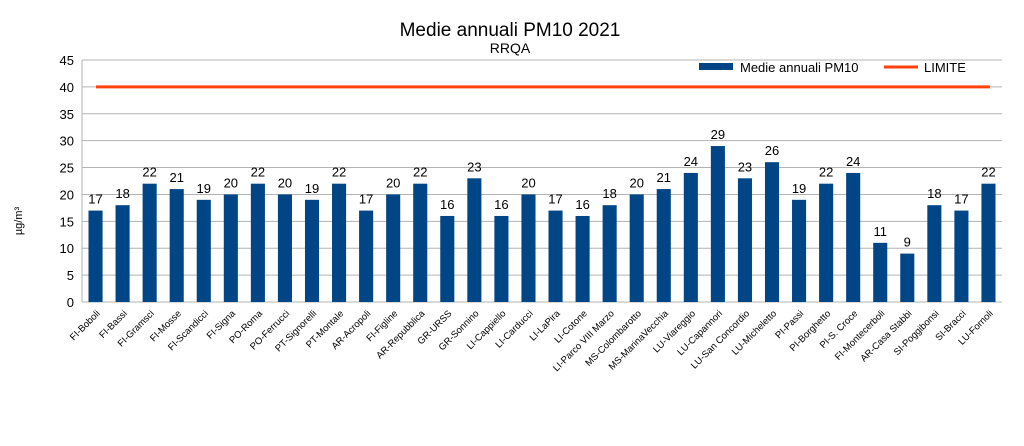 The image size is (1024, 446). What do you see at coordinates (510, 48) in the screenshot?
I see `chart-subtitle: RRQA` at bounding box center [510, 48].